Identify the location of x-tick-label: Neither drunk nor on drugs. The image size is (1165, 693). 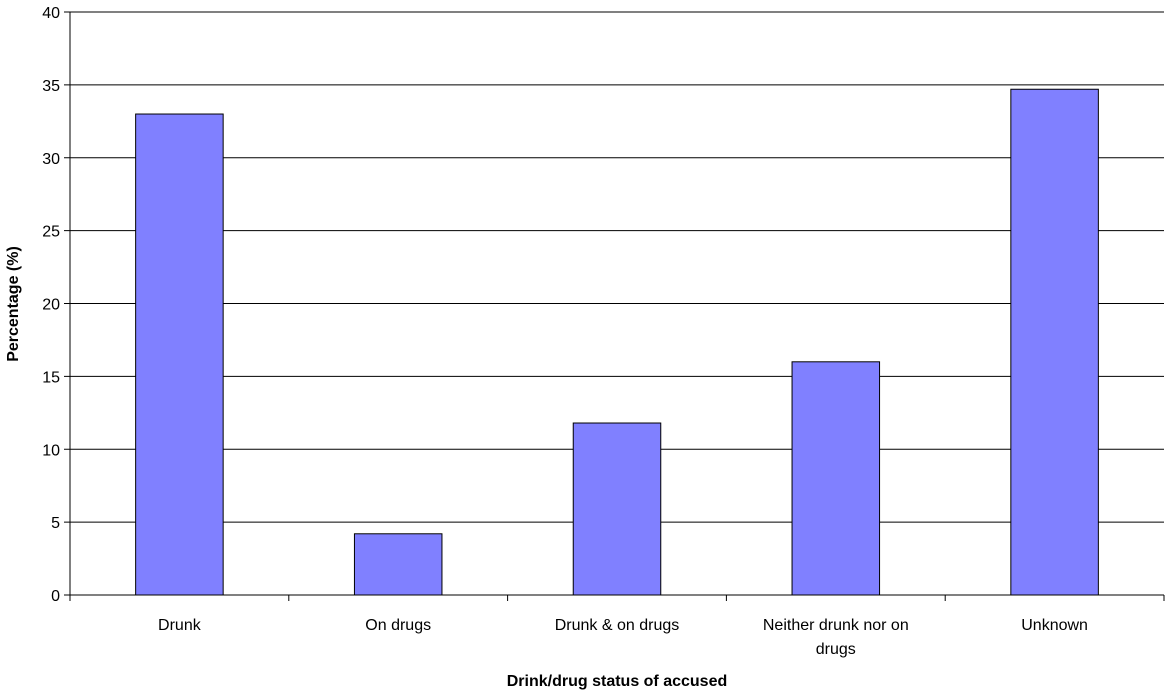
(836, 637).